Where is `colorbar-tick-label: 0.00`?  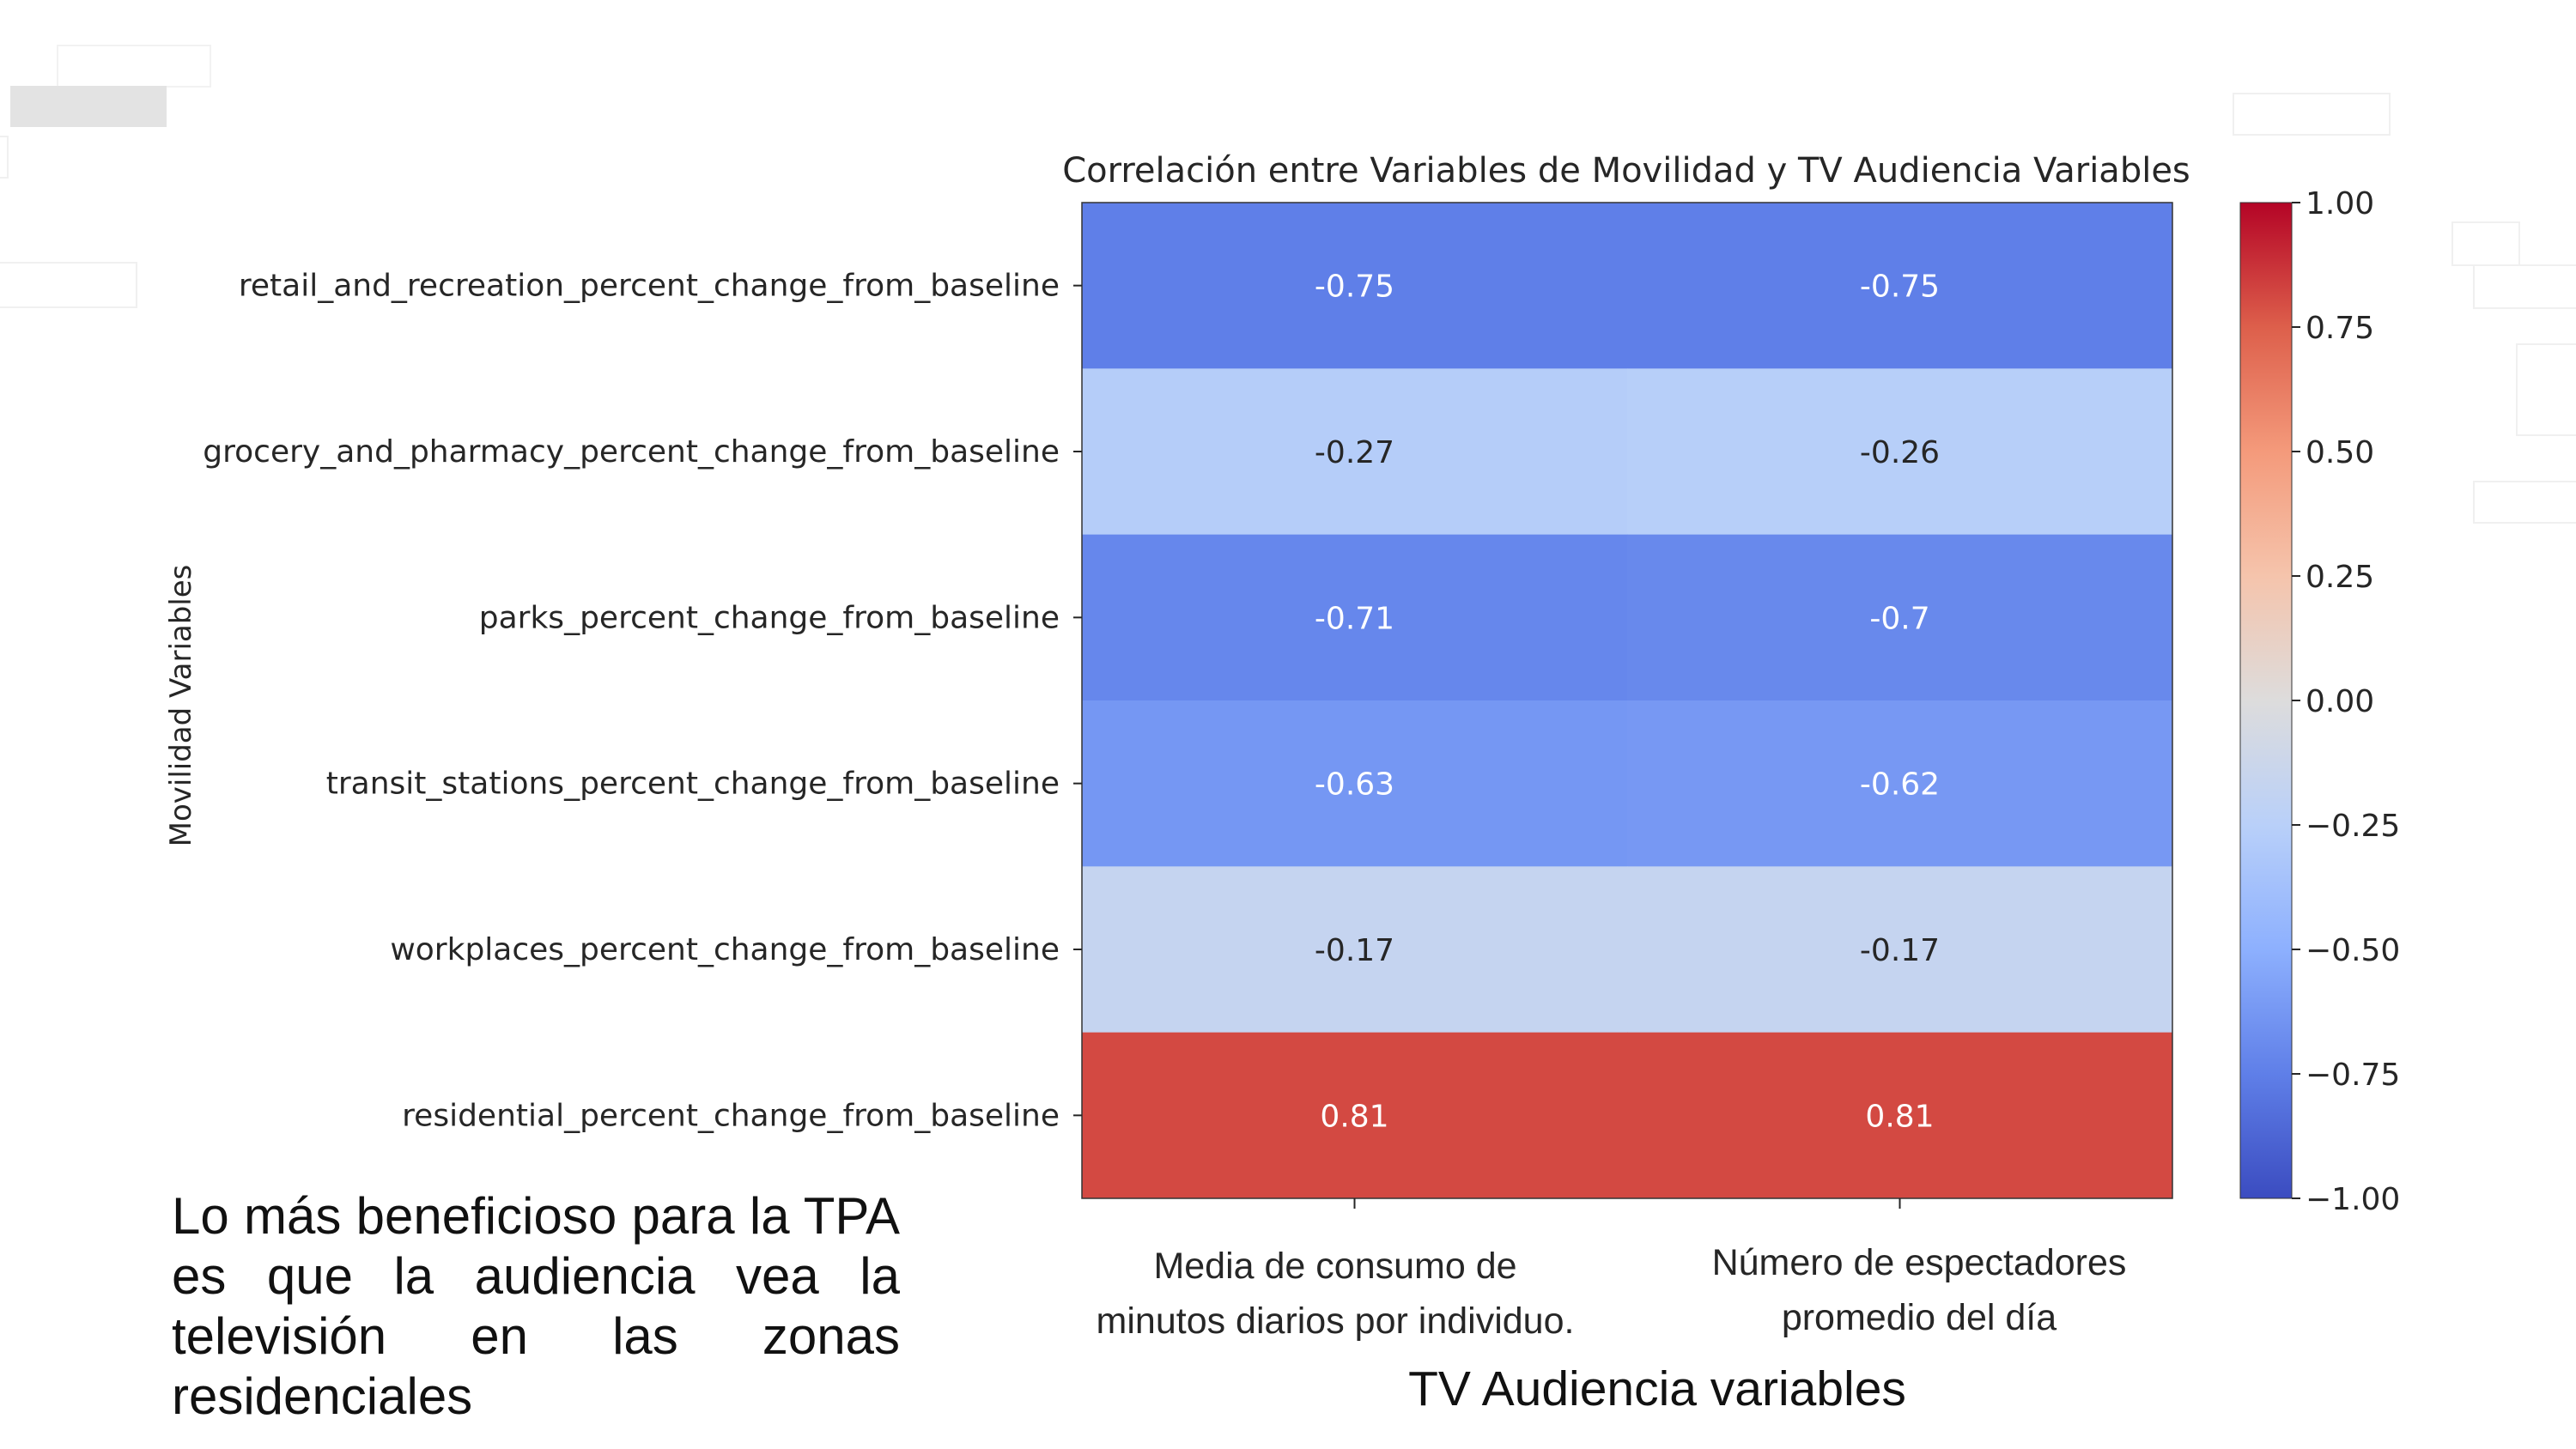
colorbar-tick-label: 0.00 is located at coordinates (2340, 701).